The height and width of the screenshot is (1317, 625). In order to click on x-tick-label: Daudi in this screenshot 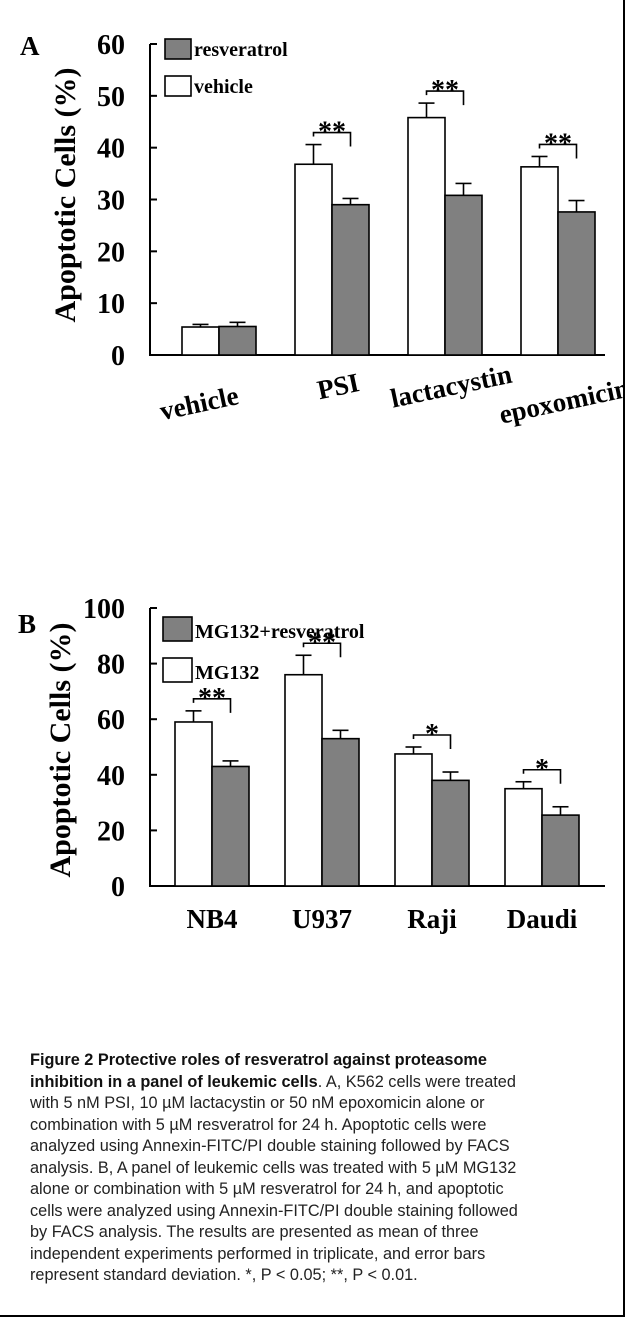, I will do `click(542, 919)`.